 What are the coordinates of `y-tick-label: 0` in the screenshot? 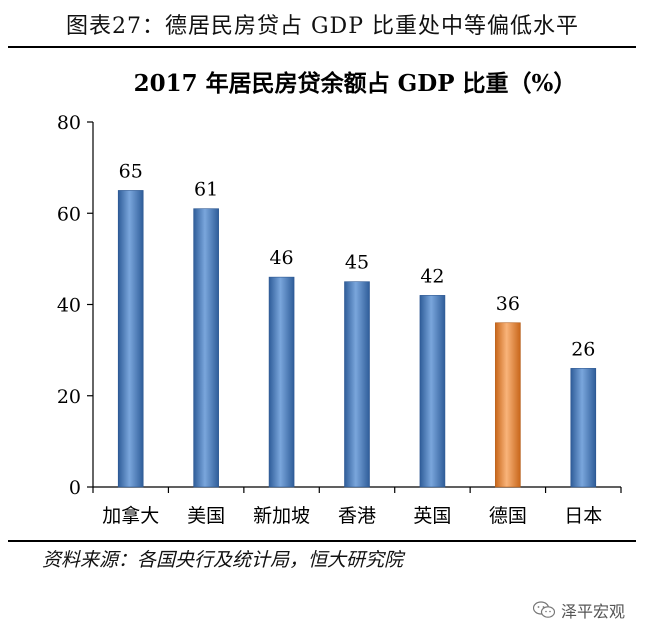 It's located at (75, 488).